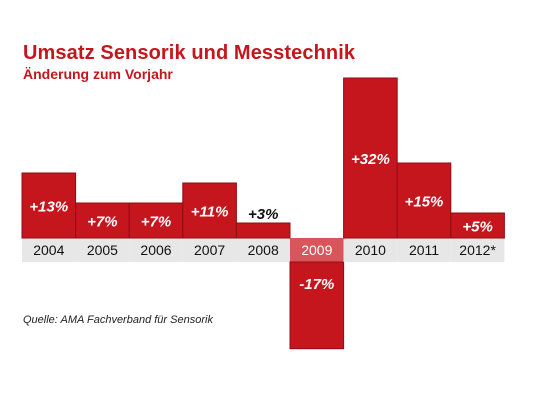 The image size is (533, 400). I want to click on bar-2004, so click(49, 205).